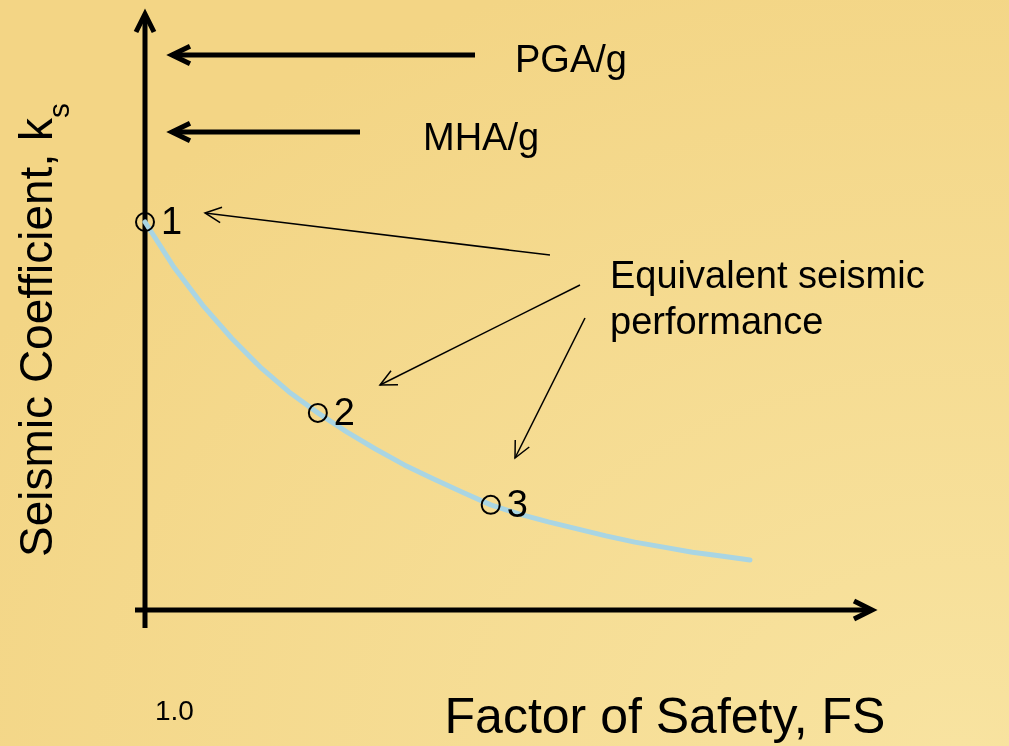  I want to click on annotation: 2, so click(344, 411).